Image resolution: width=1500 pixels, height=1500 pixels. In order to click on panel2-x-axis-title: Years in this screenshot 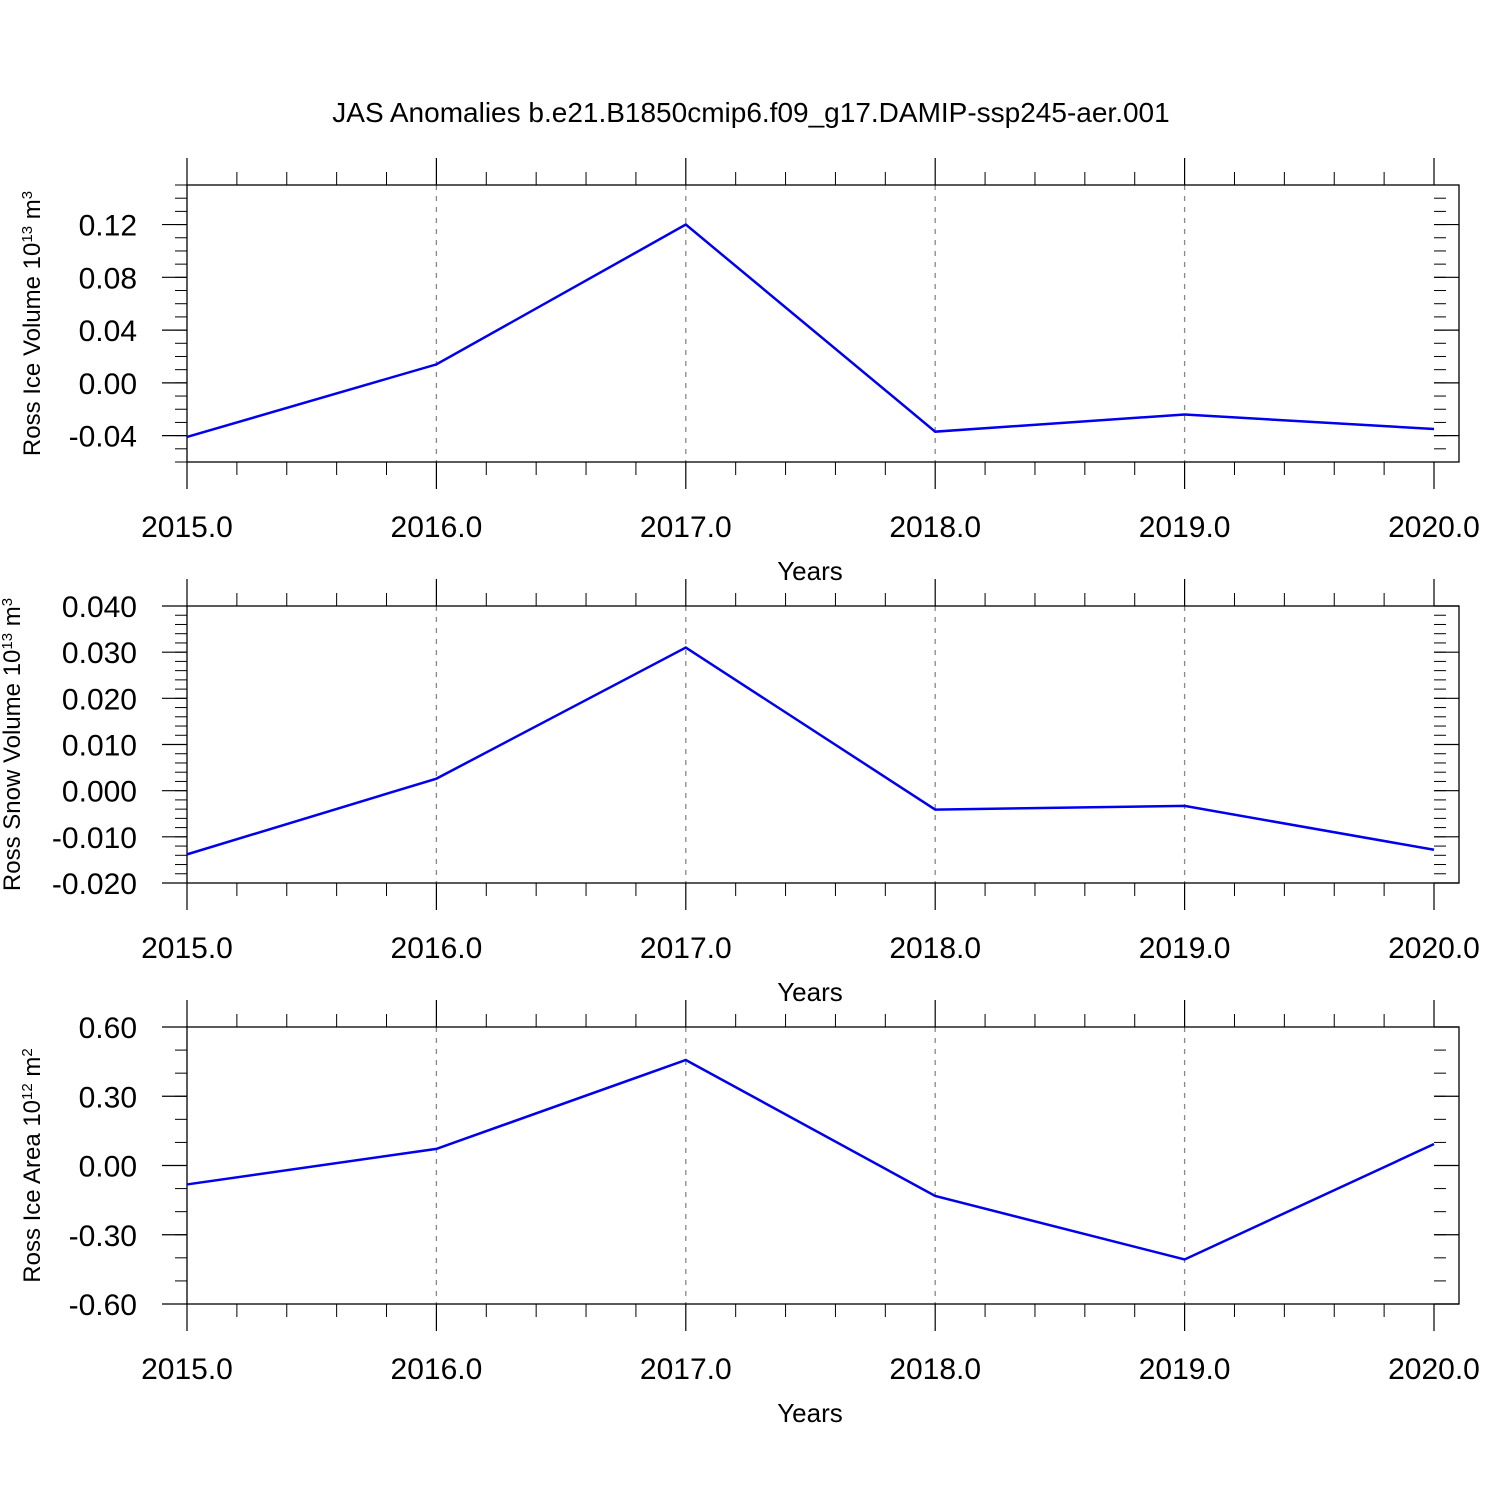, I will do `click(810, 992)`.